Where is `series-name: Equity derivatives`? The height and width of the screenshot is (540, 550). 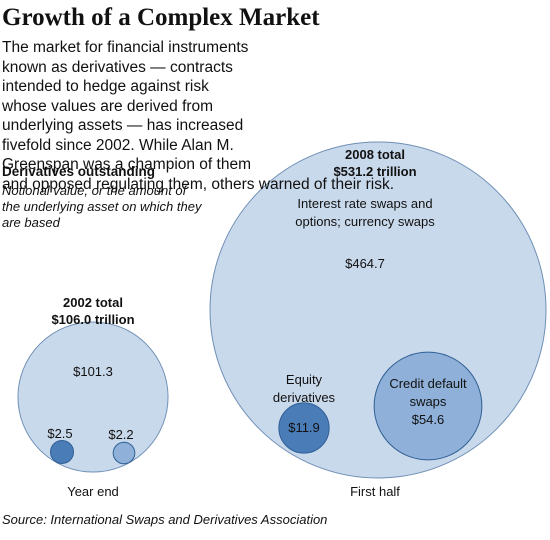 series-name: Equity derivatives is located at coordinates (304, 388).